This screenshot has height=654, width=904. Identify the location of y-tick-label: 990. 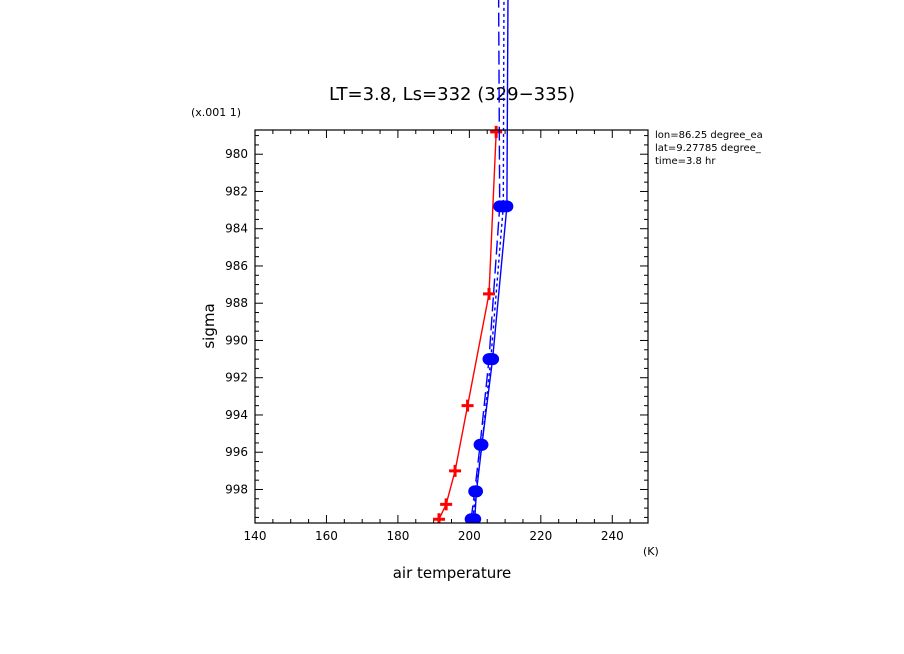
(236, 340).